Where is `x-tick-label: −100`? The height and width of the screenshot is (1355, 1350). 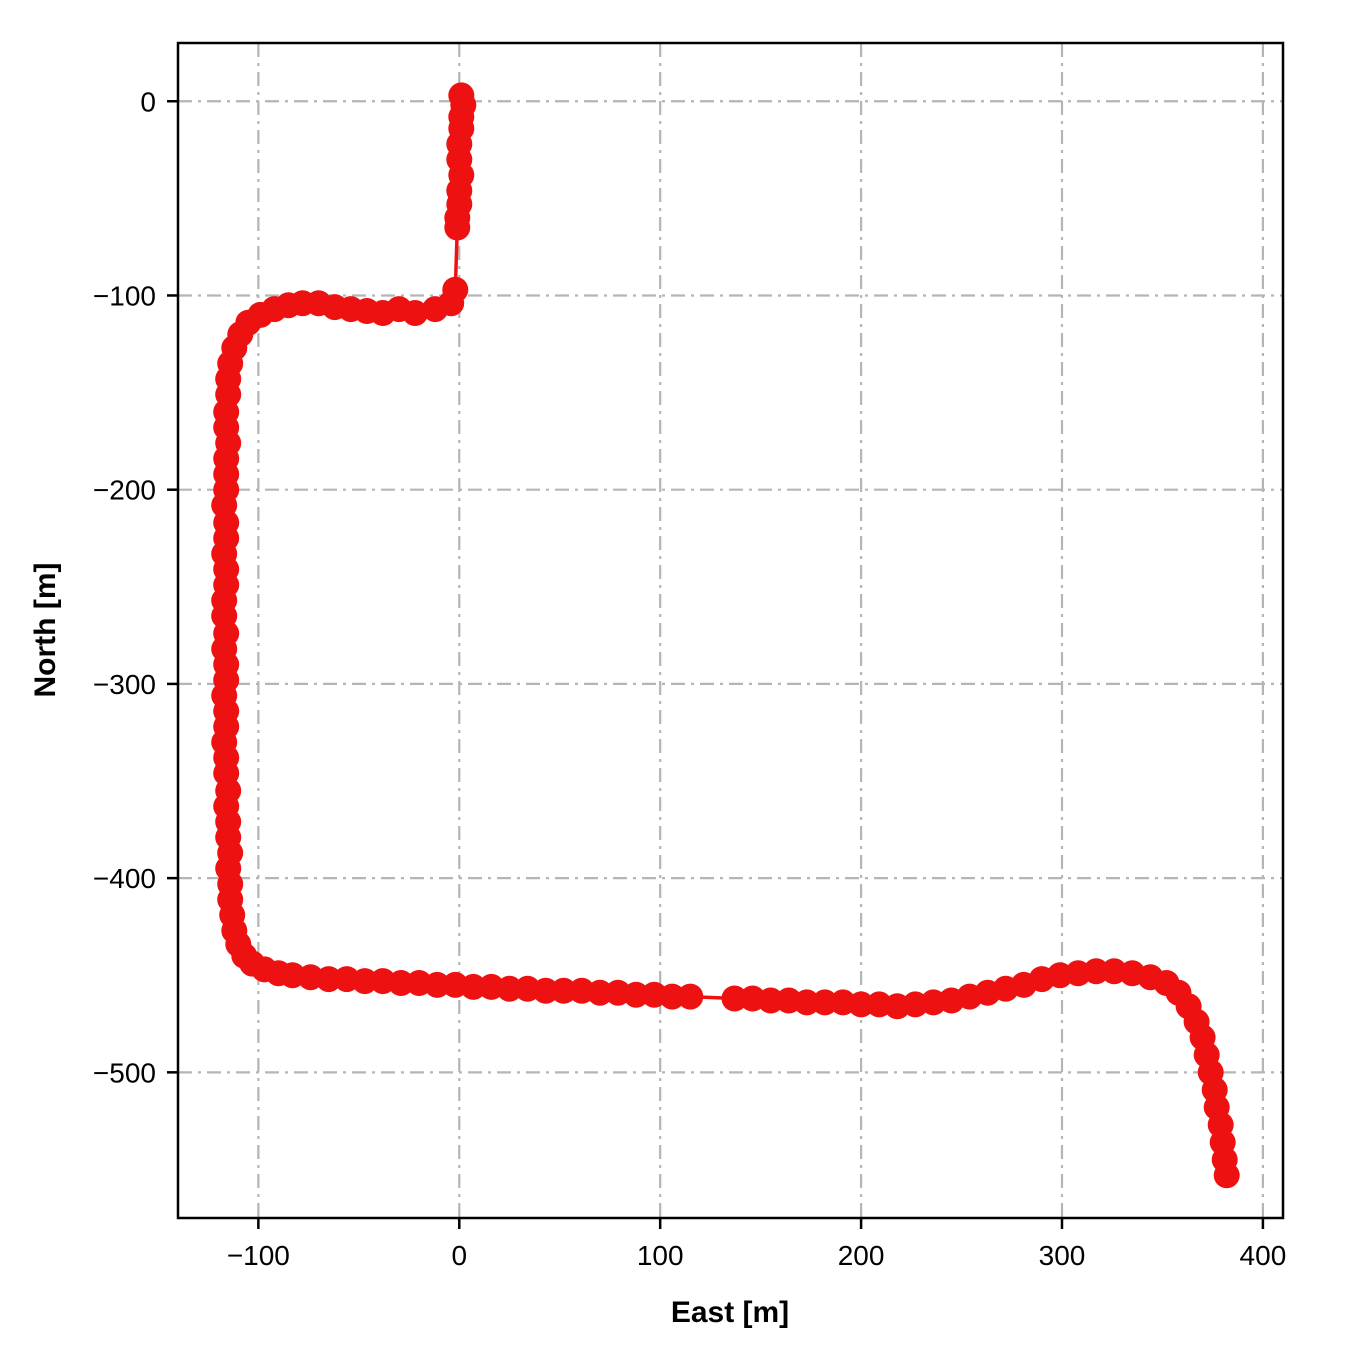 x-tick-label: −100 is located at coordinates (258, 1255).